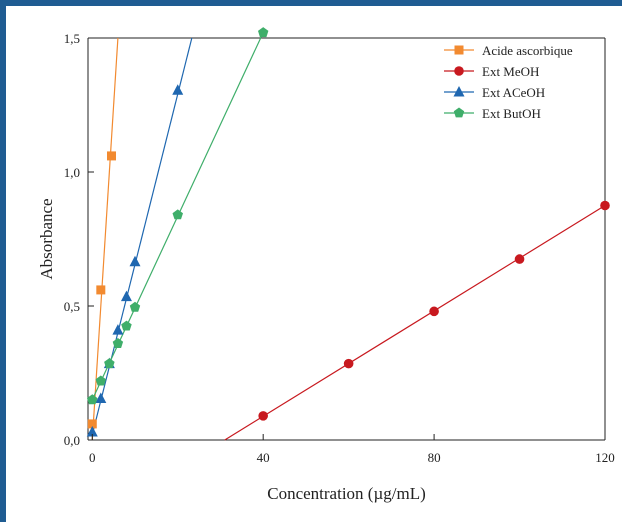 This screenshot has height=522, width=622. Describe the element at coordinates (72, 306) in the screenshot. I see `y-tick-label: 0,5` at that location.